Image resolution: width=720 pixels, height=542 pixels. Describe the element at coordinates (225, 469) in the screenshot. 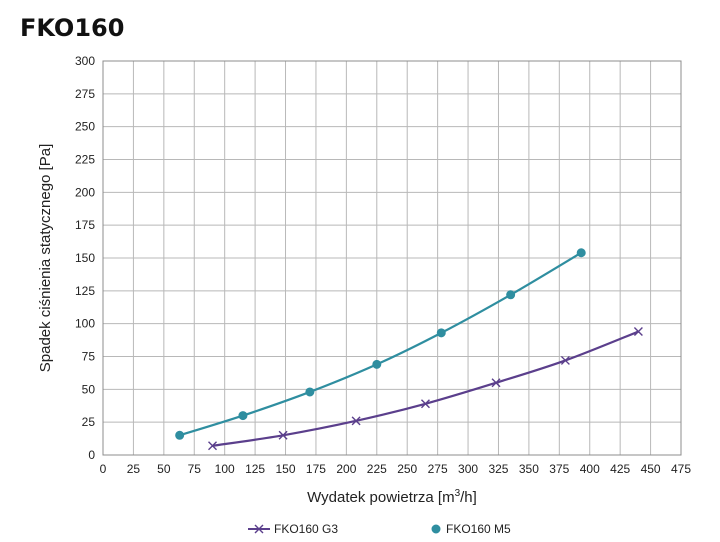

I see `x-tick-label: 100` at that location.